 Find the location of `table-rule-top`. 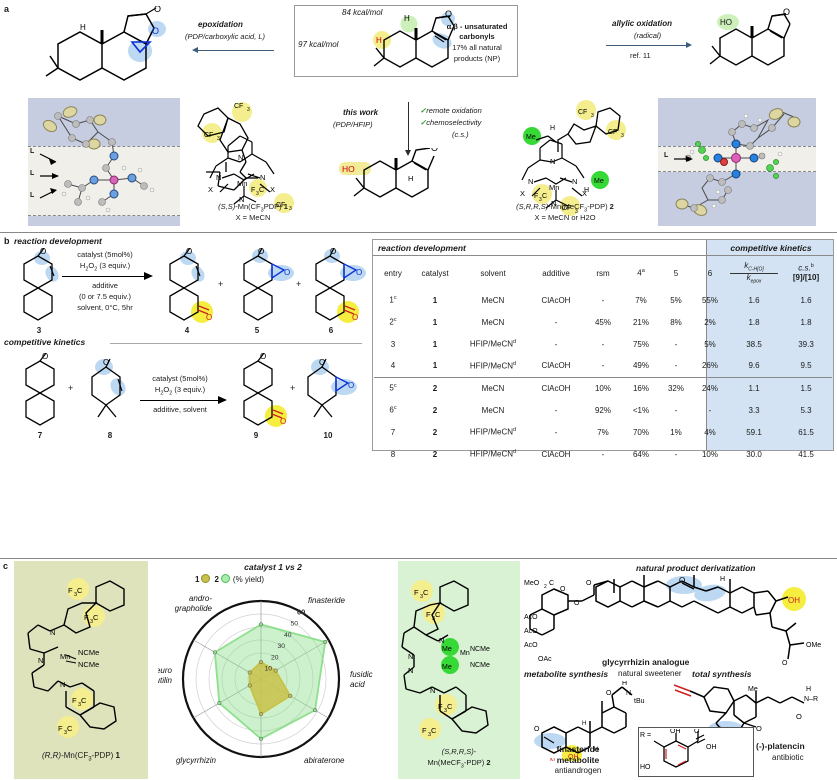

table-rule-top is located at coordinates (603, 255).